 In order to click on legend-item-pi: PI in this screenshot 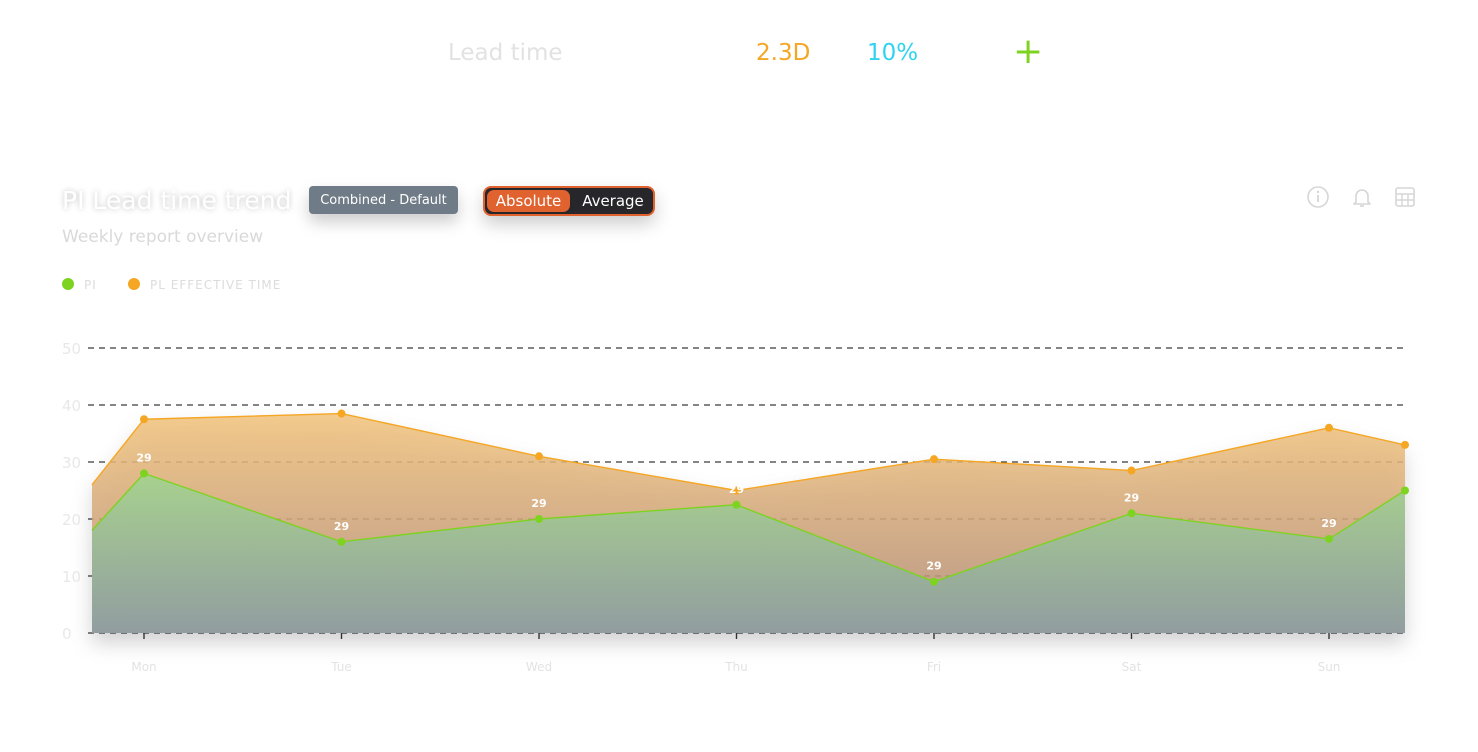, I will do `click(79, 285)`.